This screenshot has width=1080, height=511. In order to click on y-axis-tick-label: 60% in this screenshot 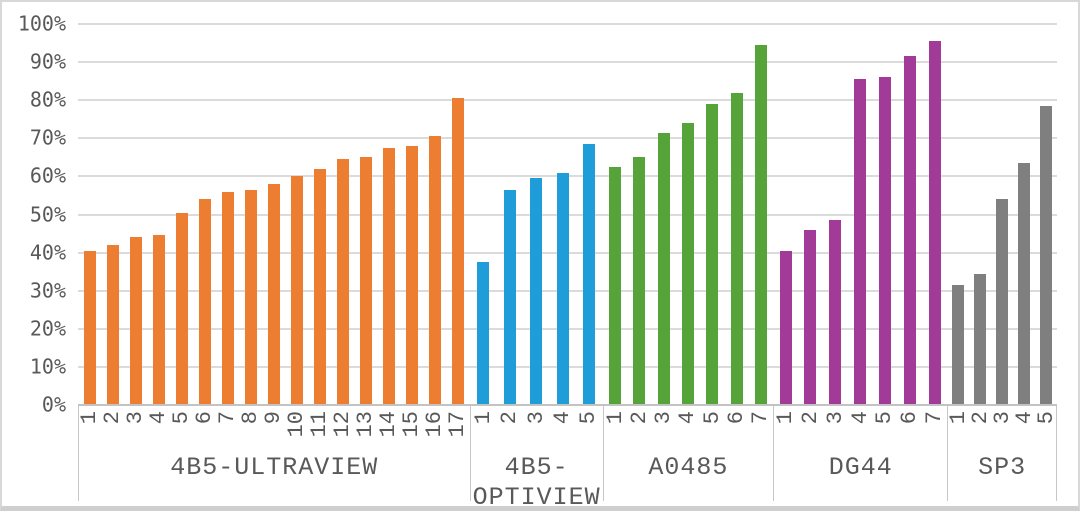, I will do `click(47, 175)`.